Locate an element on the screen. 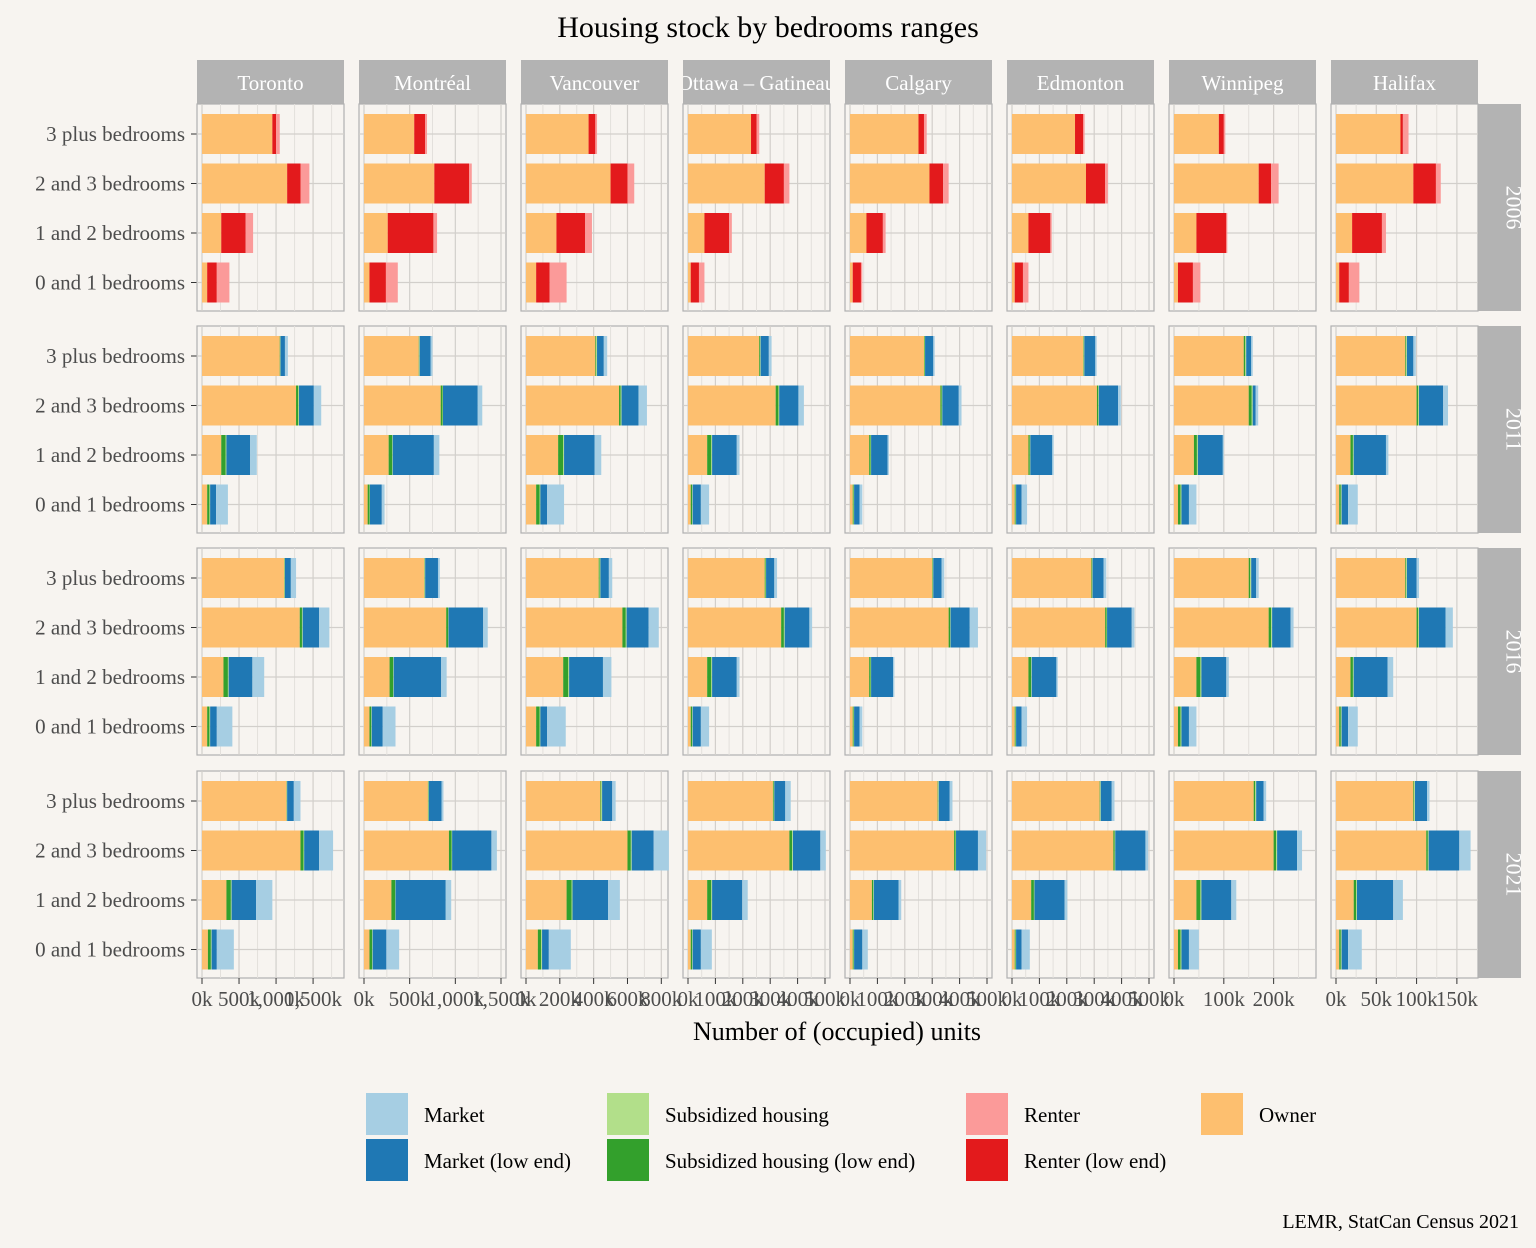  x-tick-label: 500k is located at coordinates (410, 999).